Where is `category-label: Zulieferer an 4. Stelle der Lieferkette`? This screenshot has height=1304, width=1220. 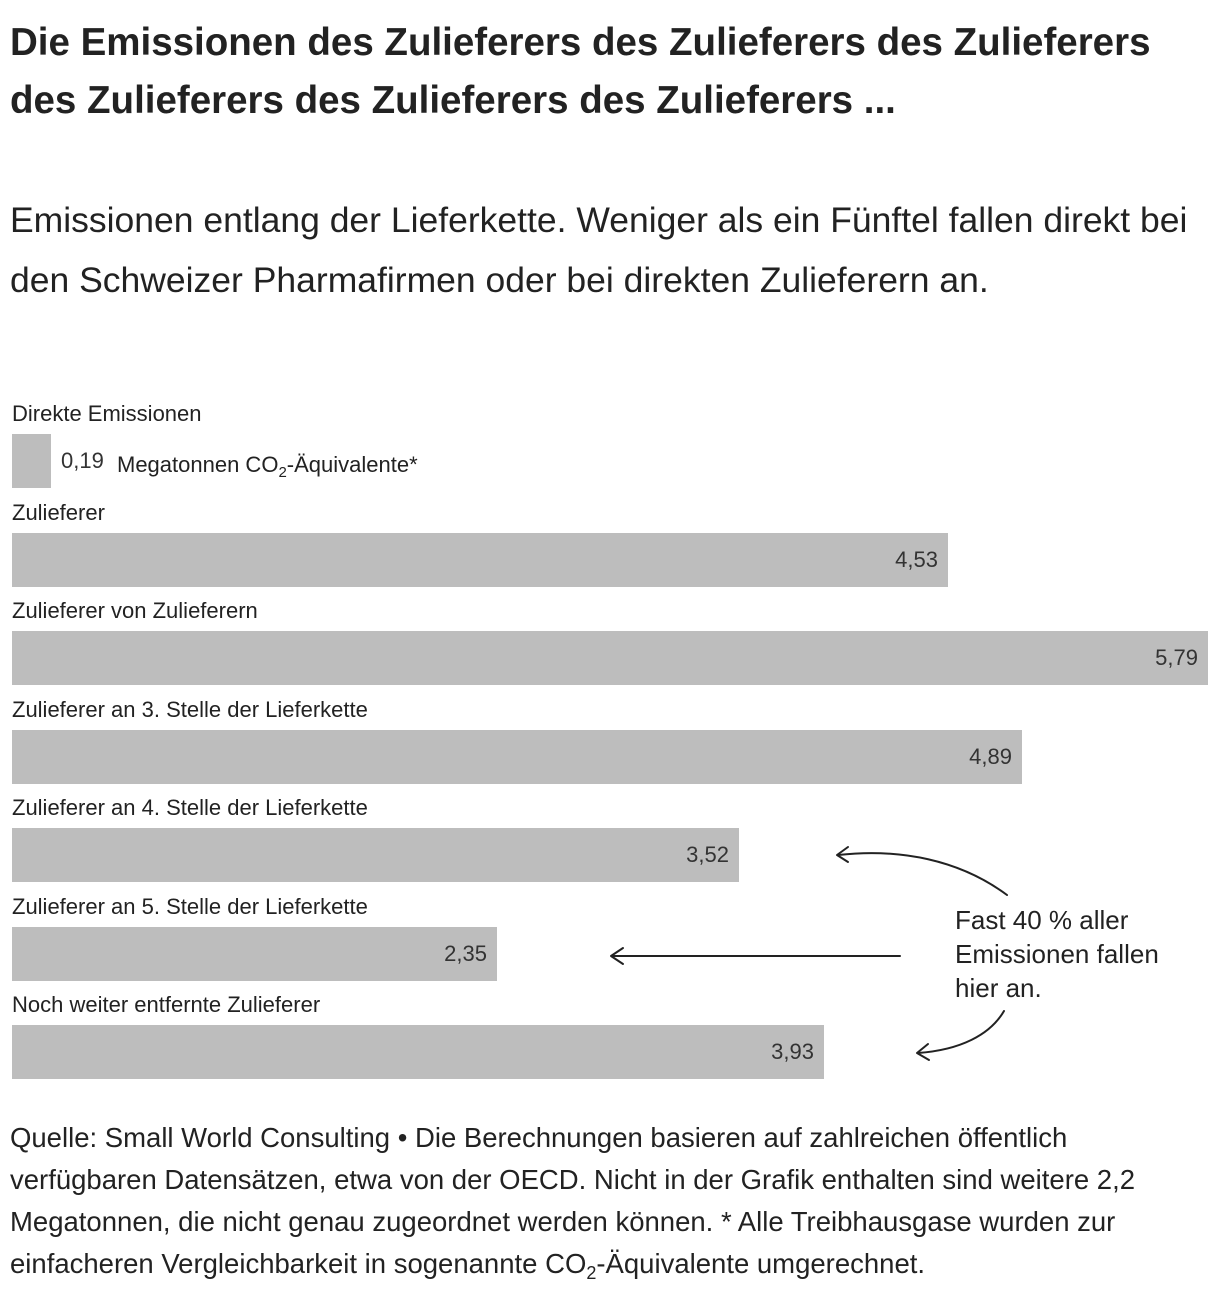 category-label: Zulieferer an 4. Stelle der Lieferkette is located at coordinates (190, 807).